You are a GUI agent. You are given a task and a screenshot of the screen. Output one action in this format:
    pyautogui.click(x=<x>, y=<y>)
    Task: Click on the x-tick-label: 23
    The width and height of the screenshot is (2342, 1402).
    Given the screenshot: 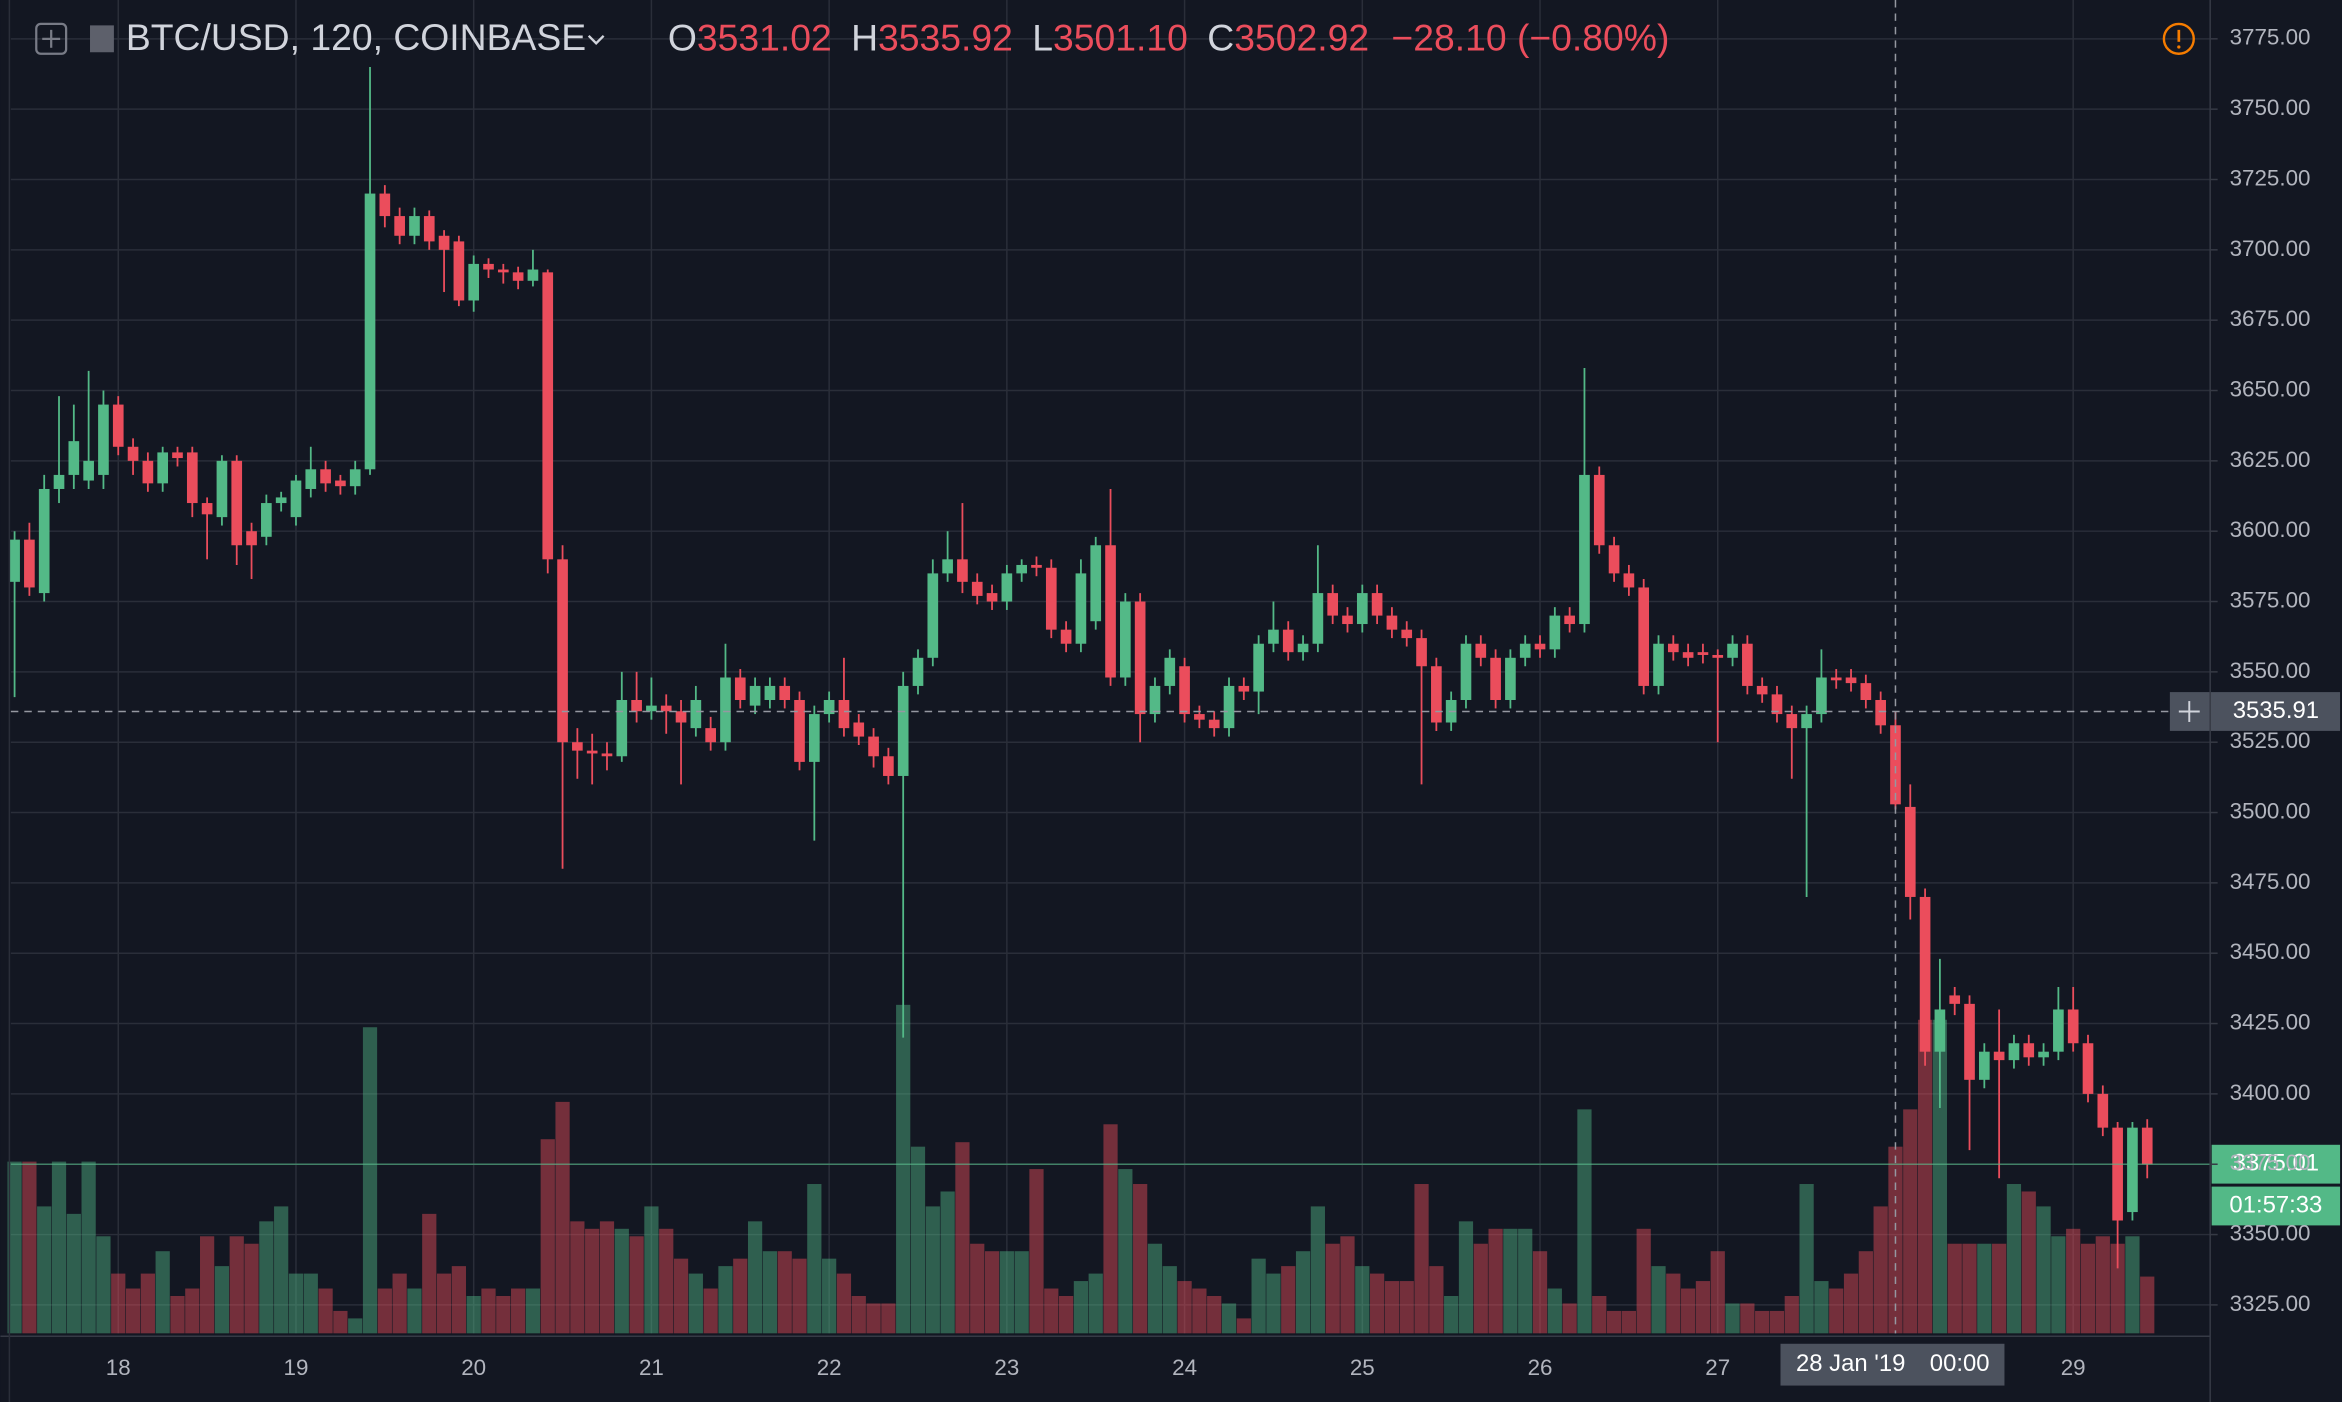 What is the action you would take?
    pyautogui.click(x=1006, y=1367)
    